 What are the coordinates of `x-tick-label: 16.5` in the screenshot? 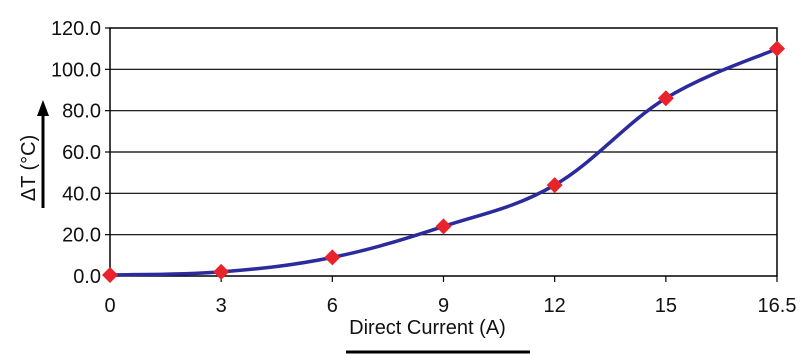 It's located at (777, 306).